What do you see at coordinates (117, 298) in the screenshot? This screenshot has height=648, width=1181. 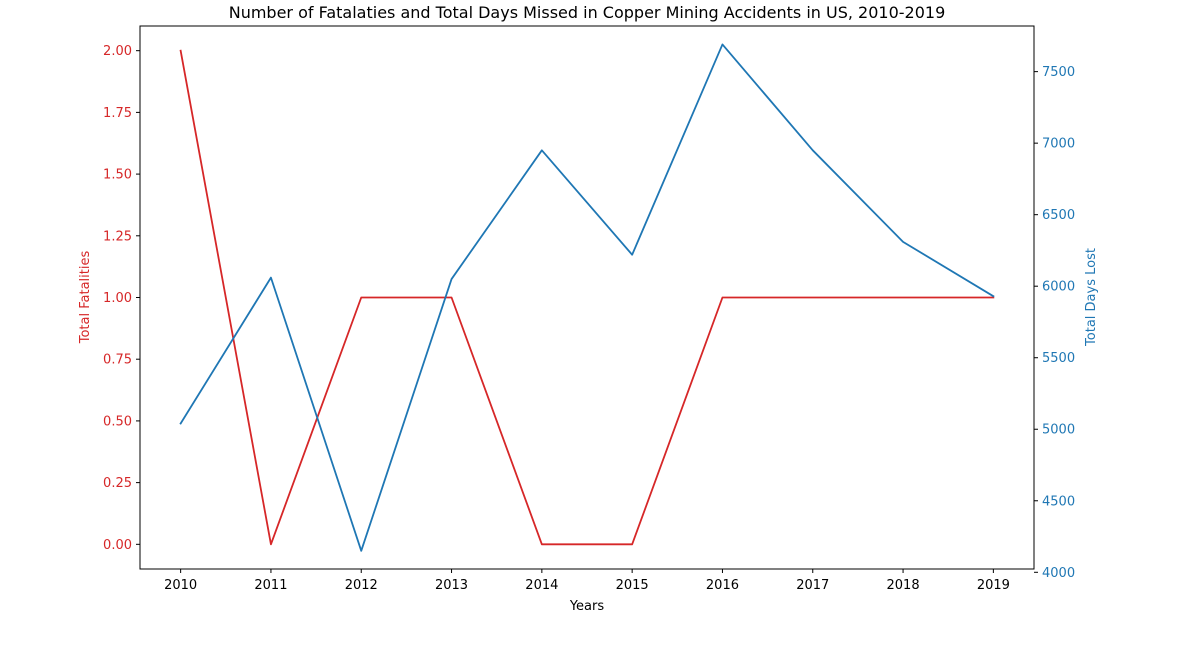 I see `left-tick-label: 1.00` at bounding box center [117, 298].